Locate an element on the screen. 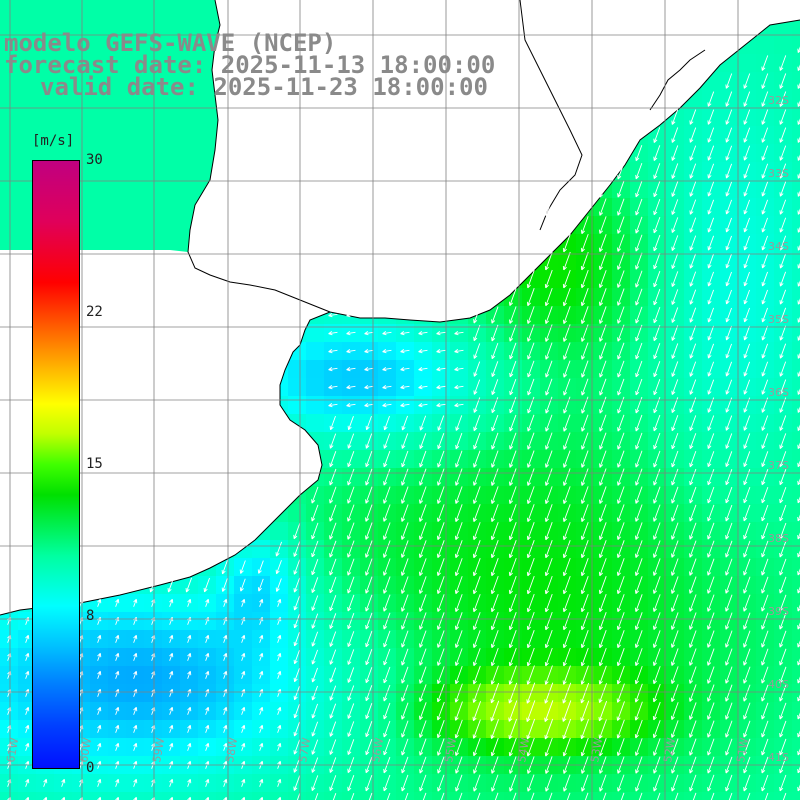 The image size is (800, 800). colorbar-unit-label: [m/s] is located at coordinates (53, 141).